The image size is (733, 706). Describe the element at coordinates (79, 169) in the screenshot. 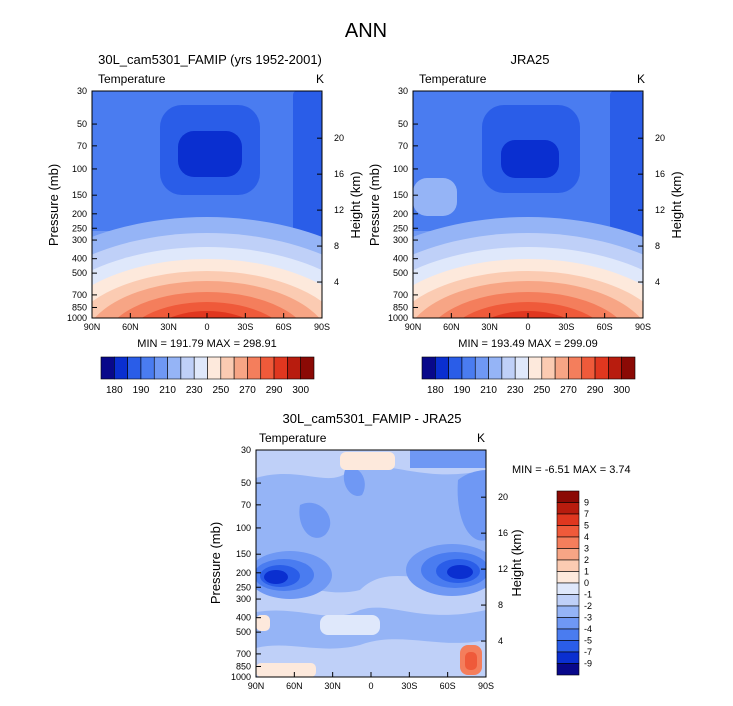

I see `y-tick-label: 100` at that location.